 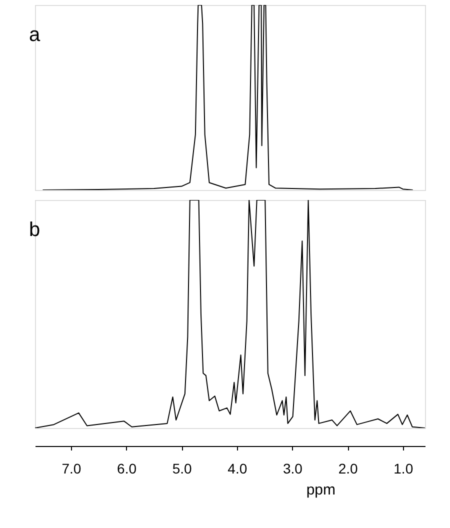 I want to click on x-tick-label: 6.0, so click(x=127, y=468).